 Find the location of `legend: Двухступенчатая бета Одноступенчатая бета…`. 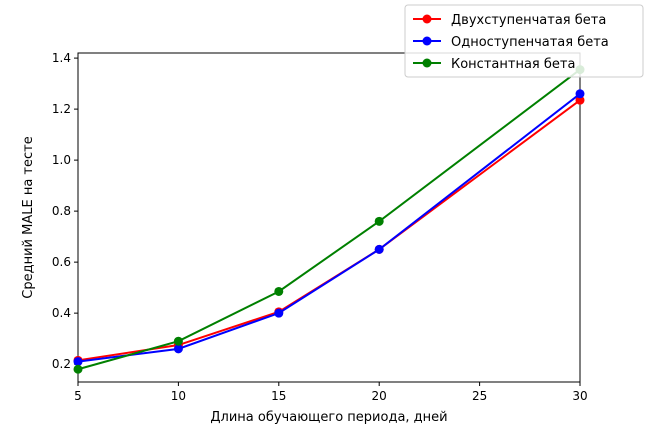

legend: Двухступенчатая бета Одноступенчатая бета… is located at coordinates (524, 41).